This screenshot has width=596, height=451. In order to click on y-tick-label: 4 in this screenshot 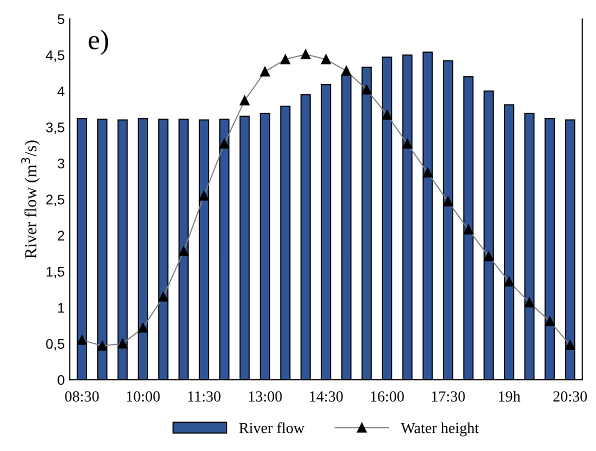, I will do `click(60, 91)`.